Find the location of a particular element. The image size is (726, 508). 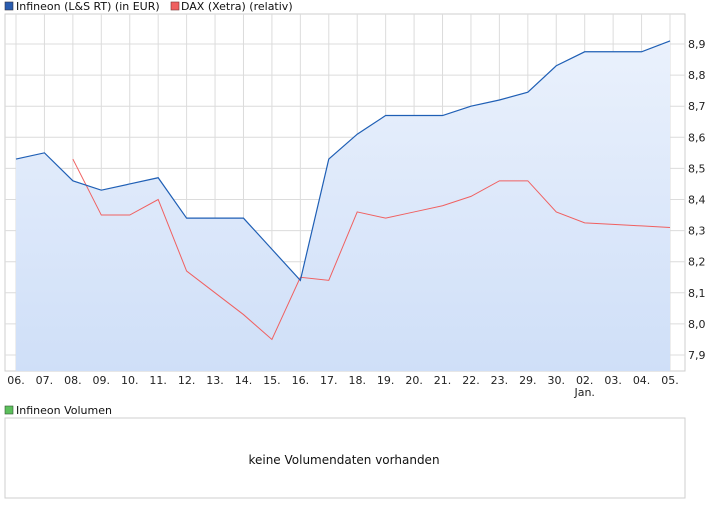

no-volume-message: keine Volumendaten vorhanden is located at coordinates (343, 460).